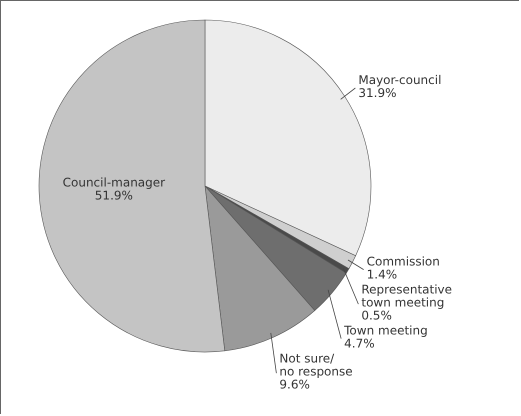  Describe the element at coordinates (400, 79) in the screenshot. I see `slice-label: Mayor-council` at that location.